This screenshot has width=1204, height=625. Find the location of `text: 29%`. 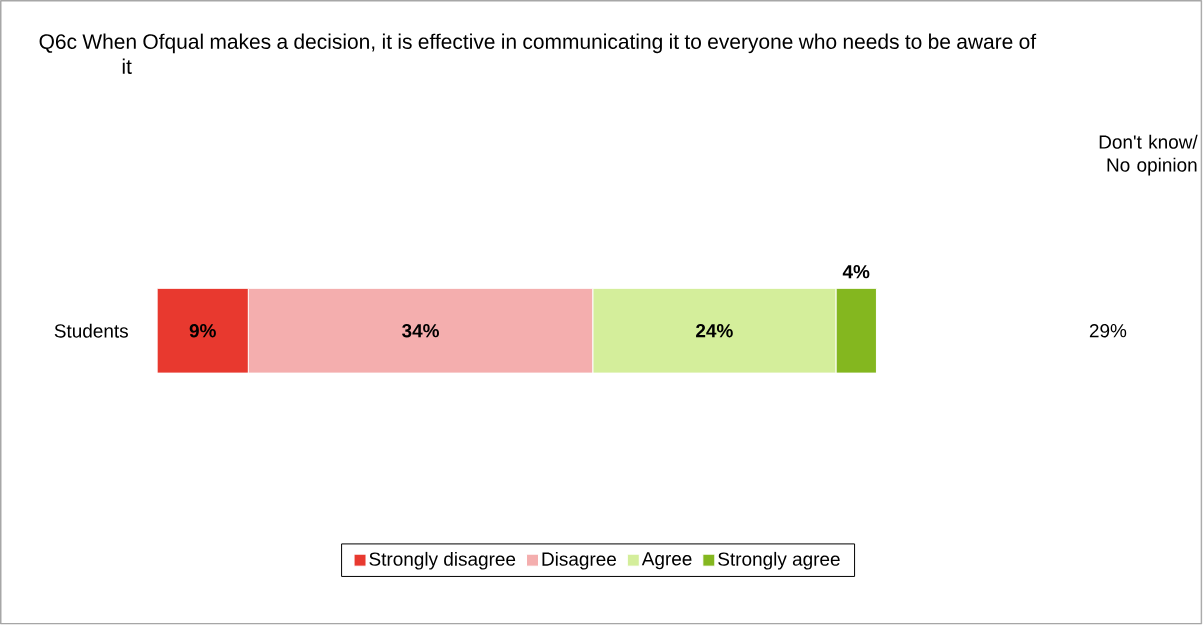

text: 29% is located at coordinates (1108, 331).